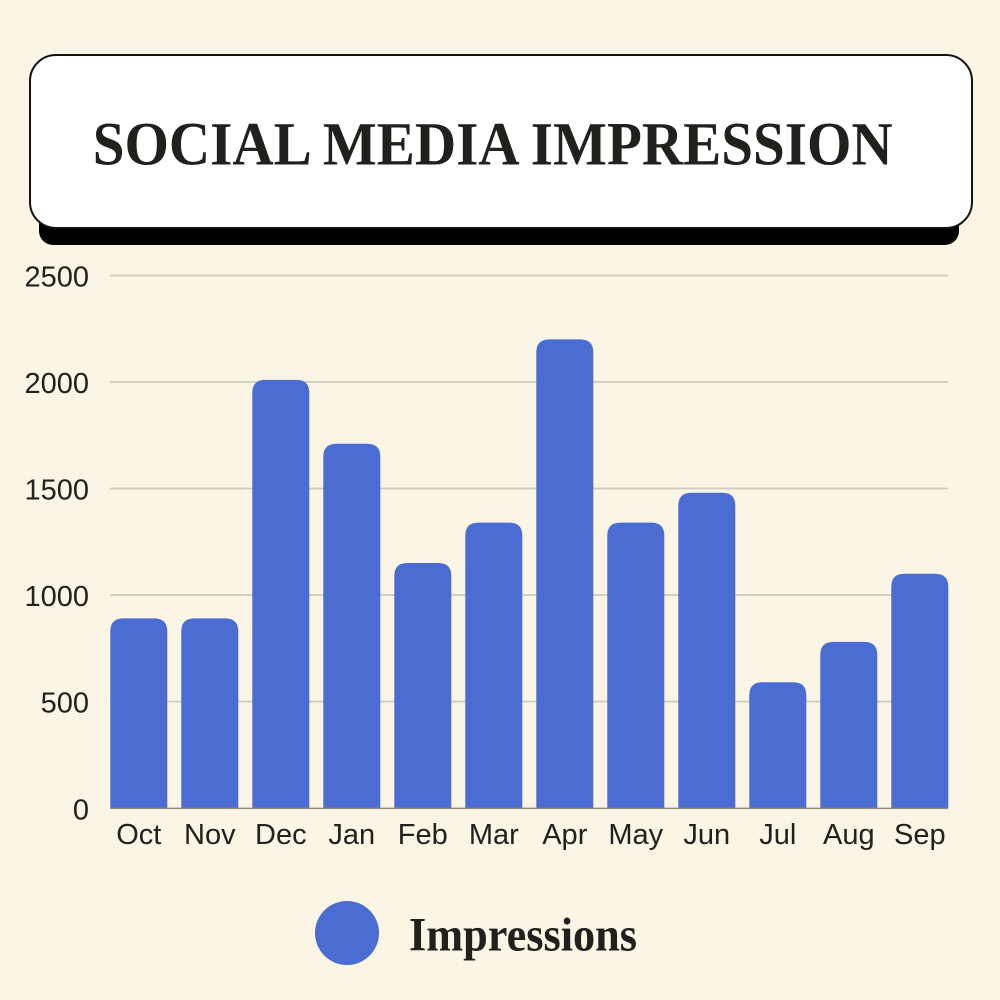  I want to click on svg-text: SOCIAL MEDIA IMPRESSION, so click(493, 145).